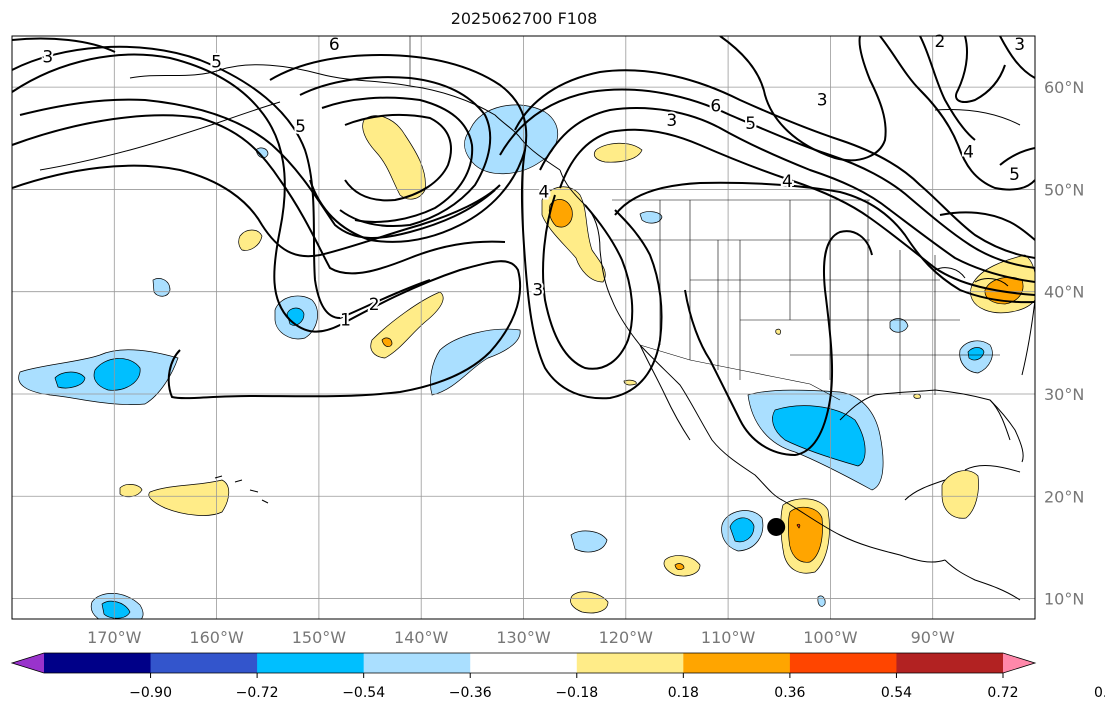  Describe the element at coordinates (683, 693) in the screenshot. I see `colorbar-tick-label: 0.18` at that location.